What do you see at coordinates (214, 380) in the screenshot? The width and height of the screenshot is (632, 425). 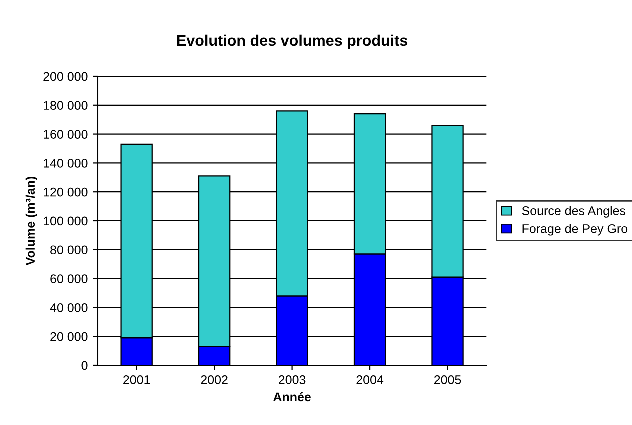 I see `x-tick-label: 2002` at bounding box center [214, 380].